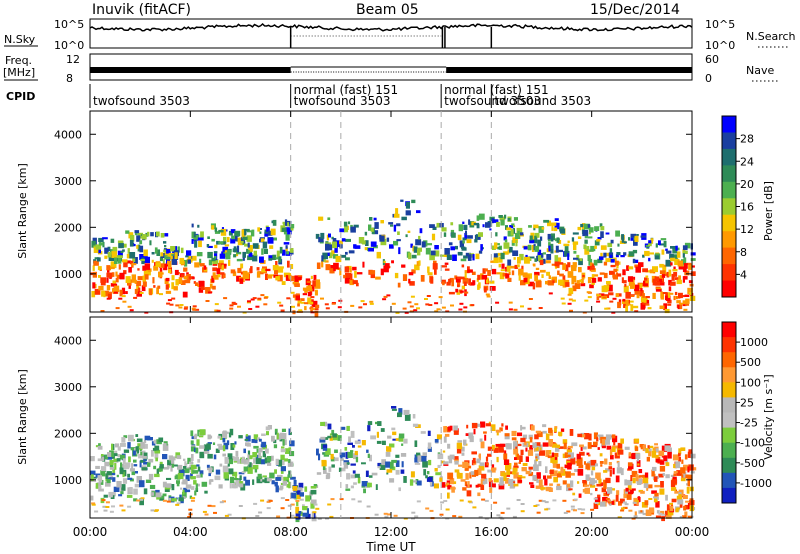  What do you see at coordinates (391, 33) in the screenshot?
I see `noise-panel-frame` at bounding box center [391, 33].